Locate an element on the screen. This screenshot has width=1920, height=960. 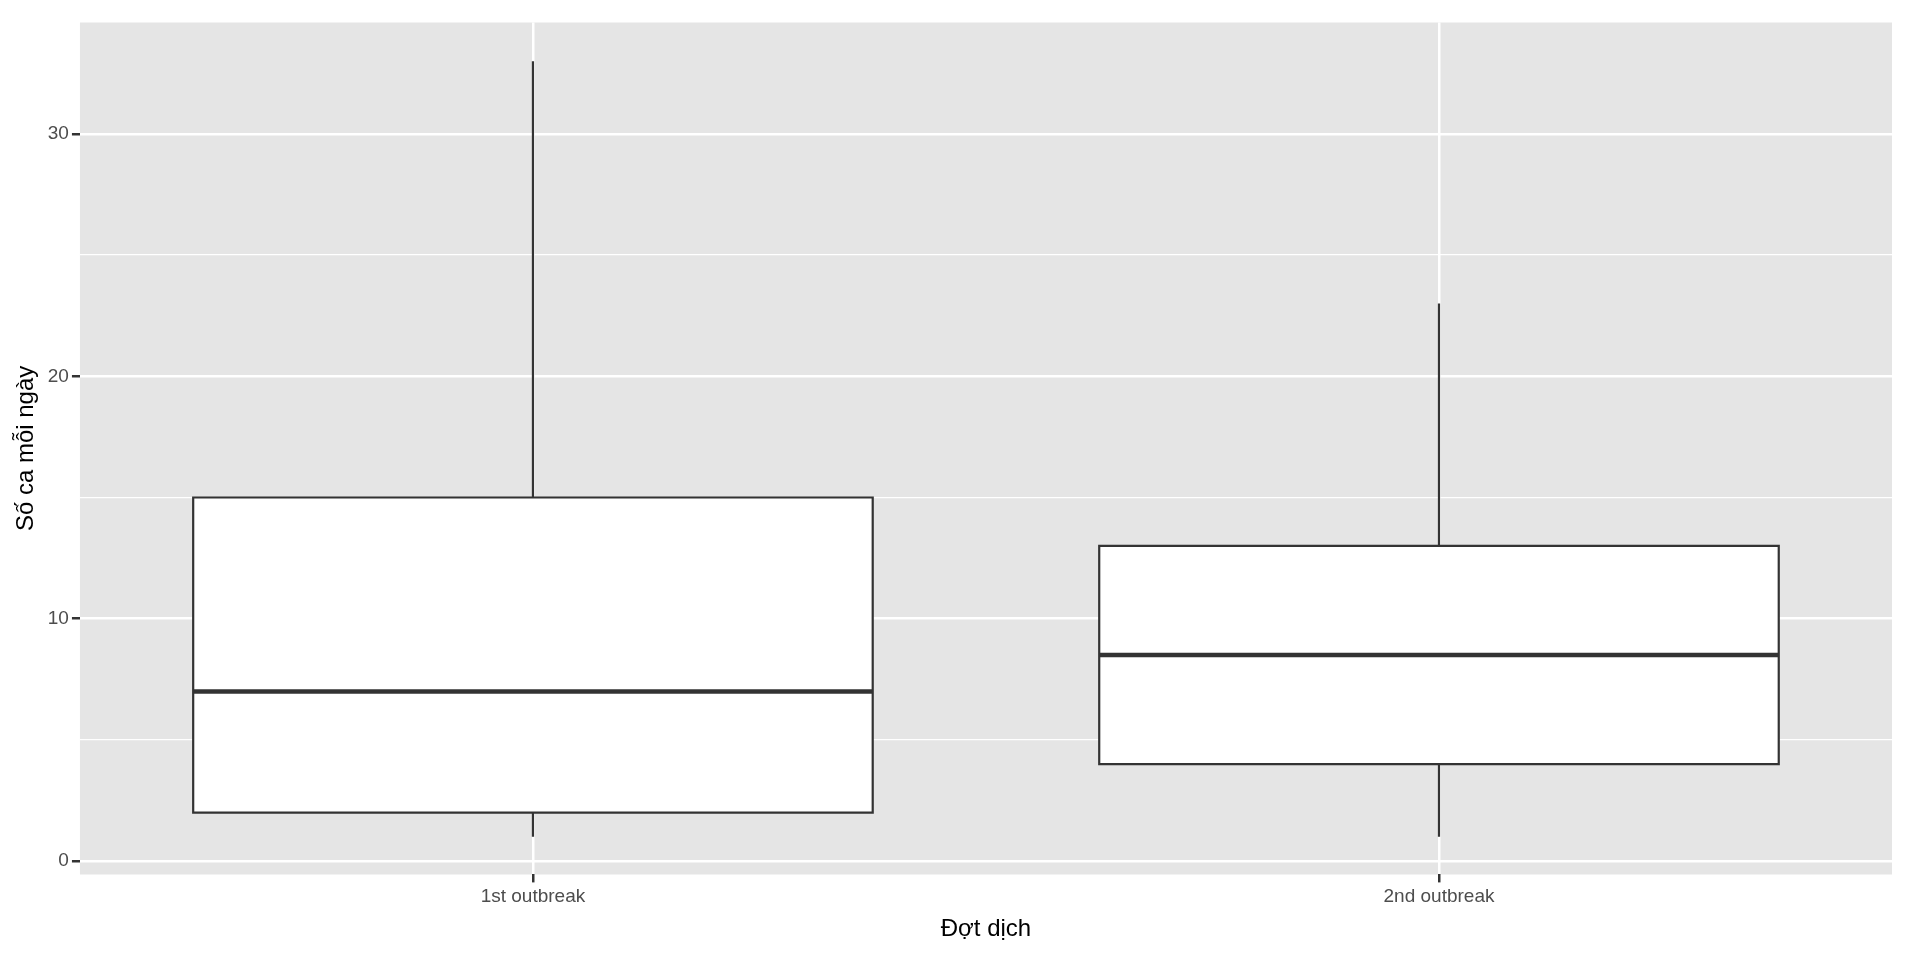
y-axis-title: Số ca mỗi ngày is located at coordinates (25, 448).